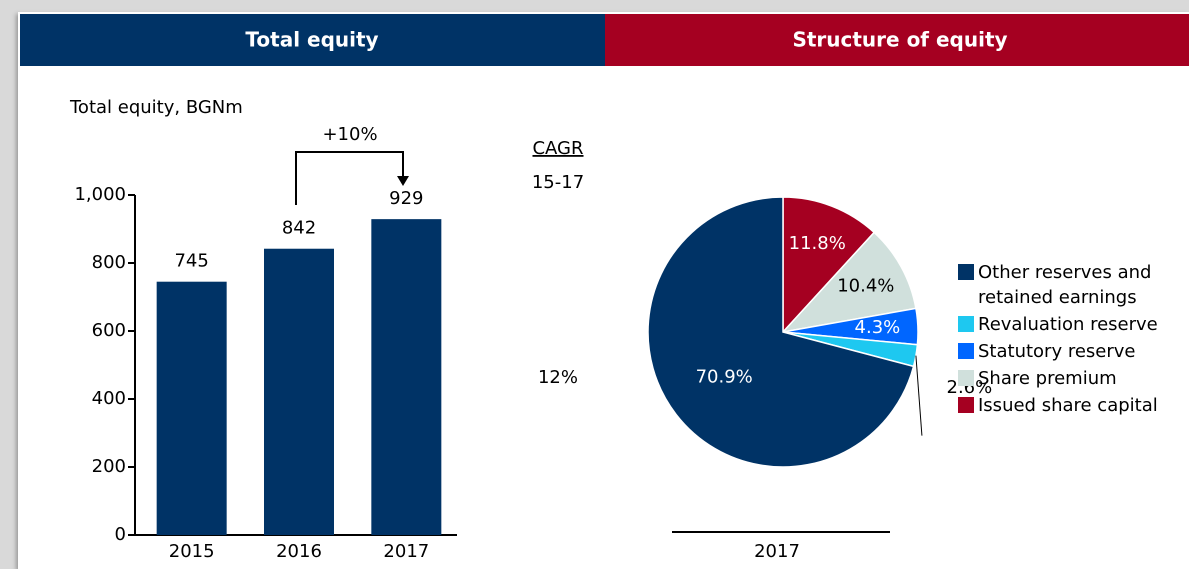  Describe the element at coordinates (558, 377) in the screenshot. I see `cagr-value: 12%` at that location.